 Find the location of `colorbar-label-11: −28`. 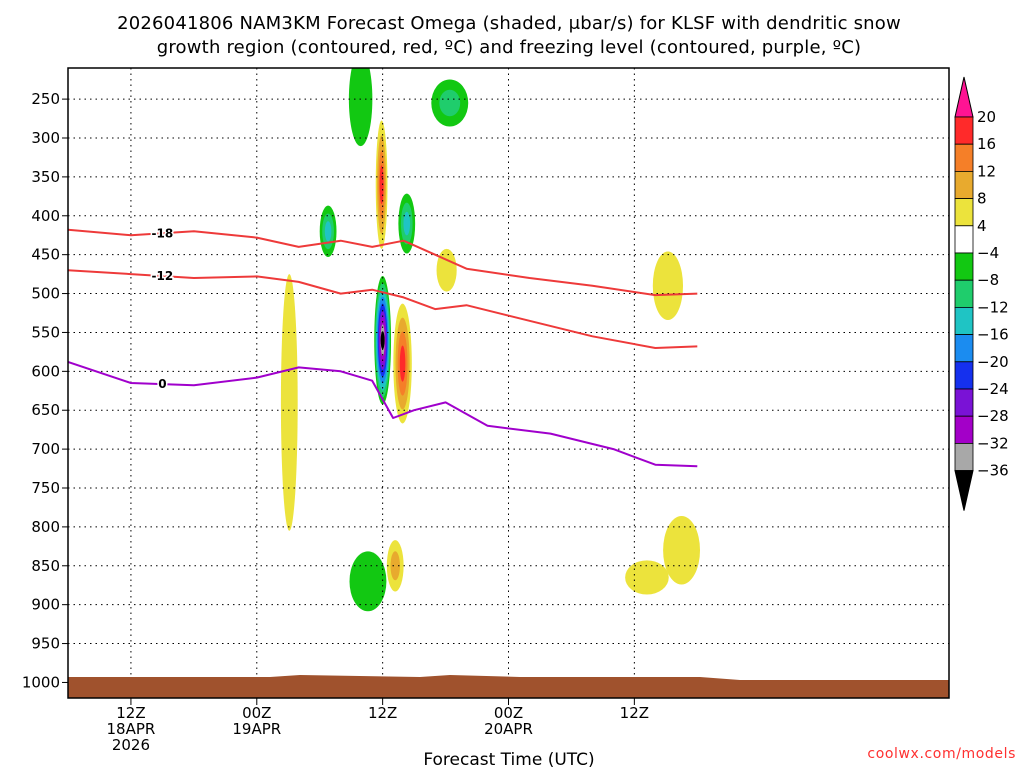

colorbar-label-11: −28 is located at coordinates (993, 416).